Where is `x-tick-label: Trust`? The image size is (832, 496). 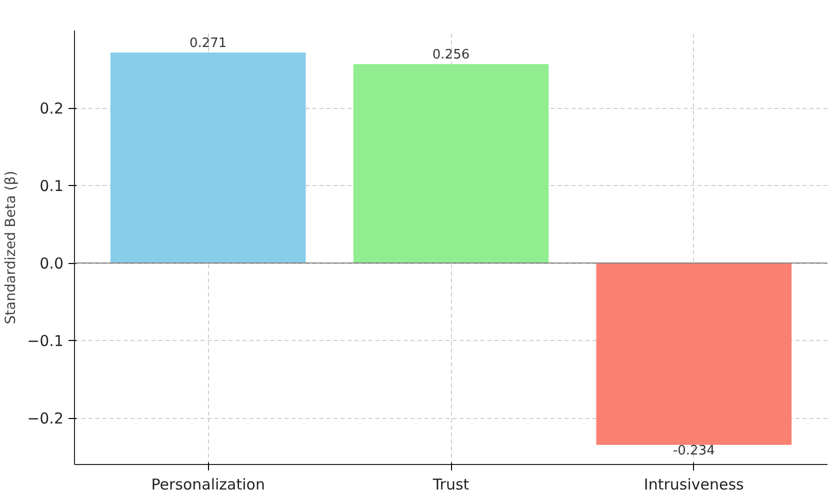
x-tick-label: Trust is located at coordinates (451, 485).